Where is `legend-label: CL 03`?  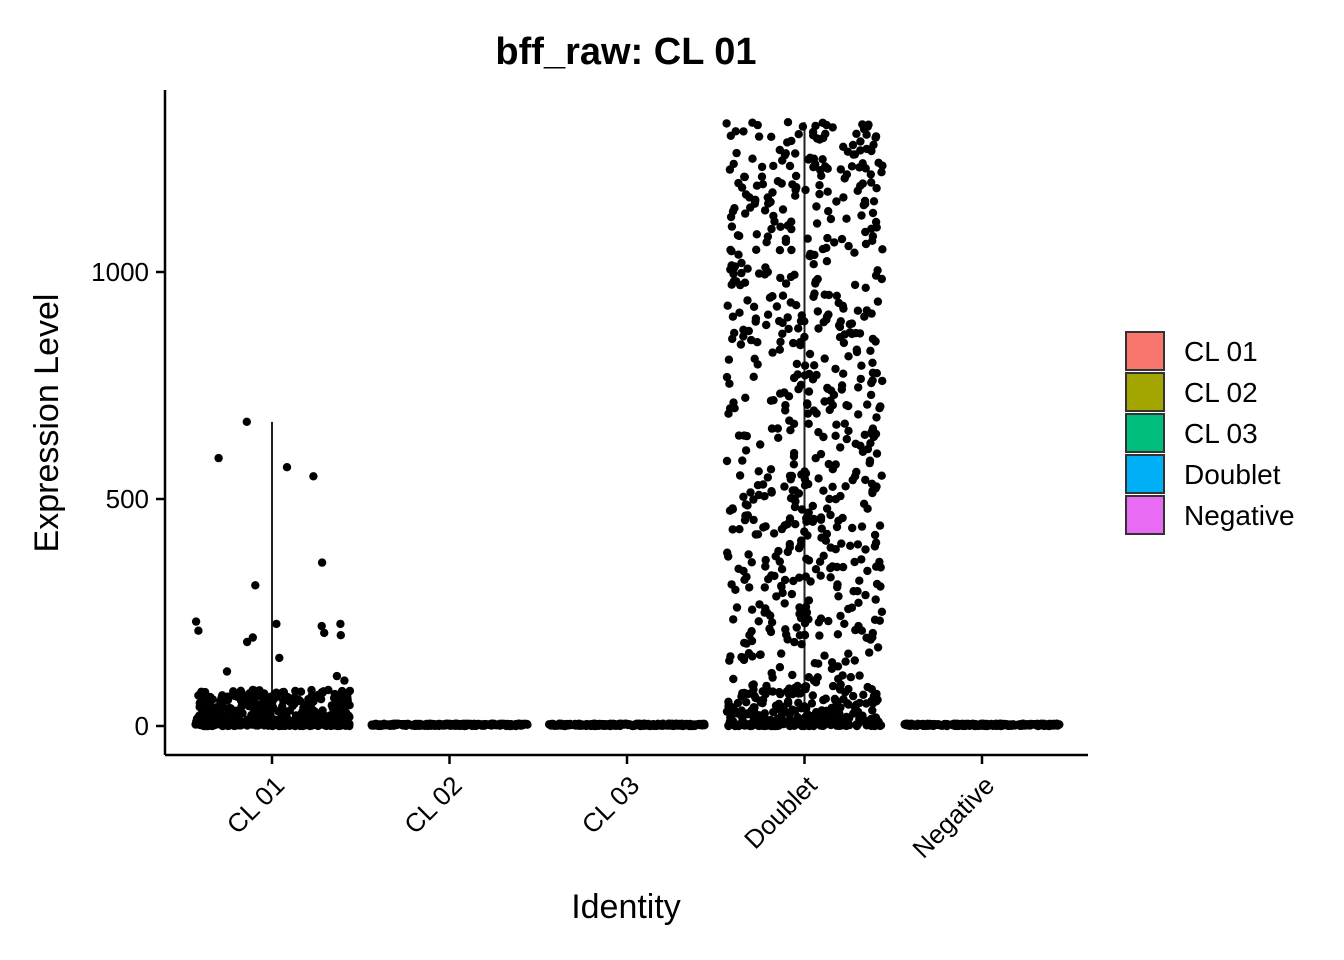 legend-label: CL 03 is located at coordinates (1221, 433).